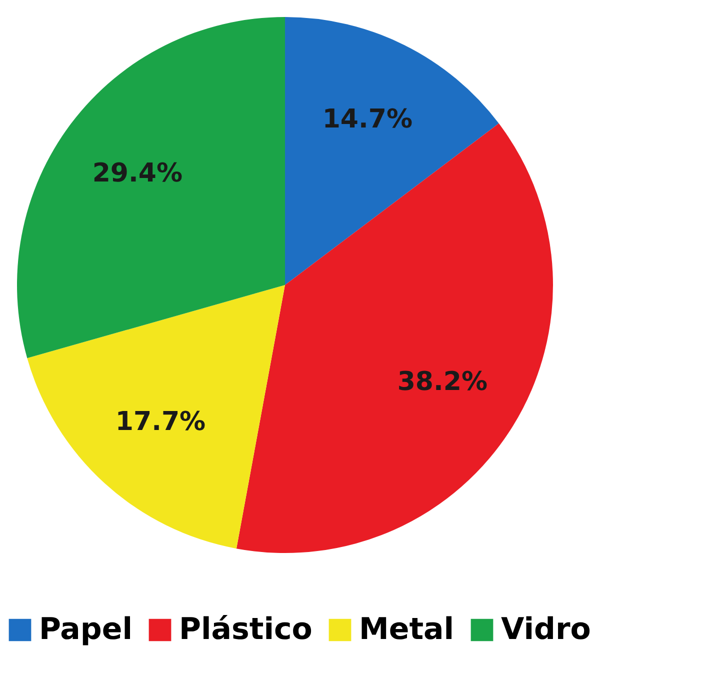 Image resolution: width=728 pixels, height=673 pixels. What do you see at coordinates (86, 629) in the screenshot?
I see `legend-label: Papel` at bounding box center [86, 629].